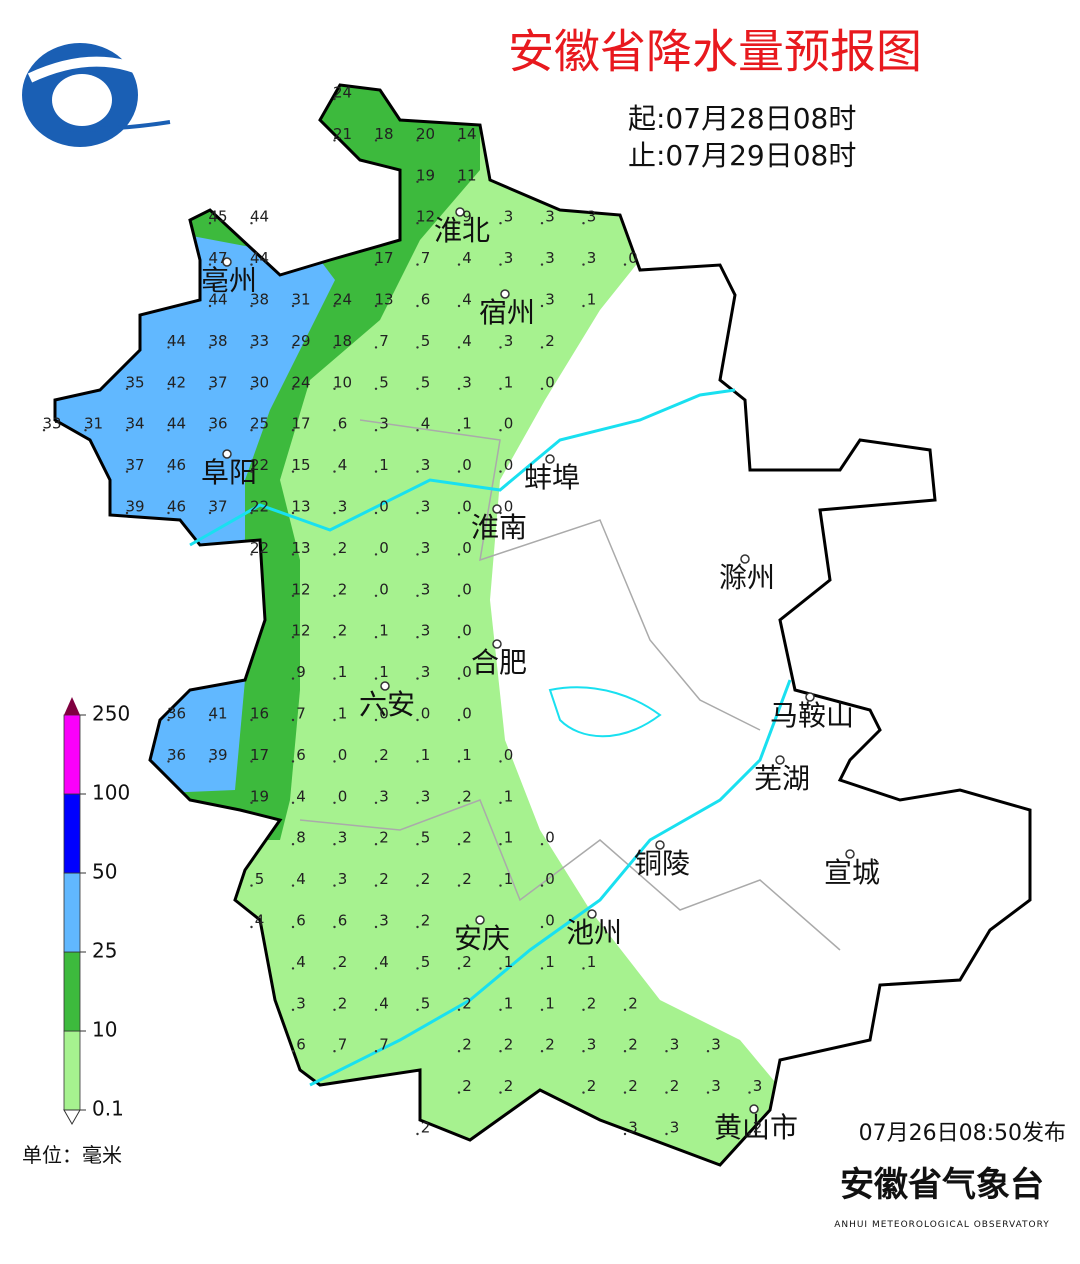 This screenshot has width=1080, height=1264. What do you see at coordinates (715, 52) in the screenshot?
I see `title: 安徽省降水量预报图` at bounding box center [715, 52].